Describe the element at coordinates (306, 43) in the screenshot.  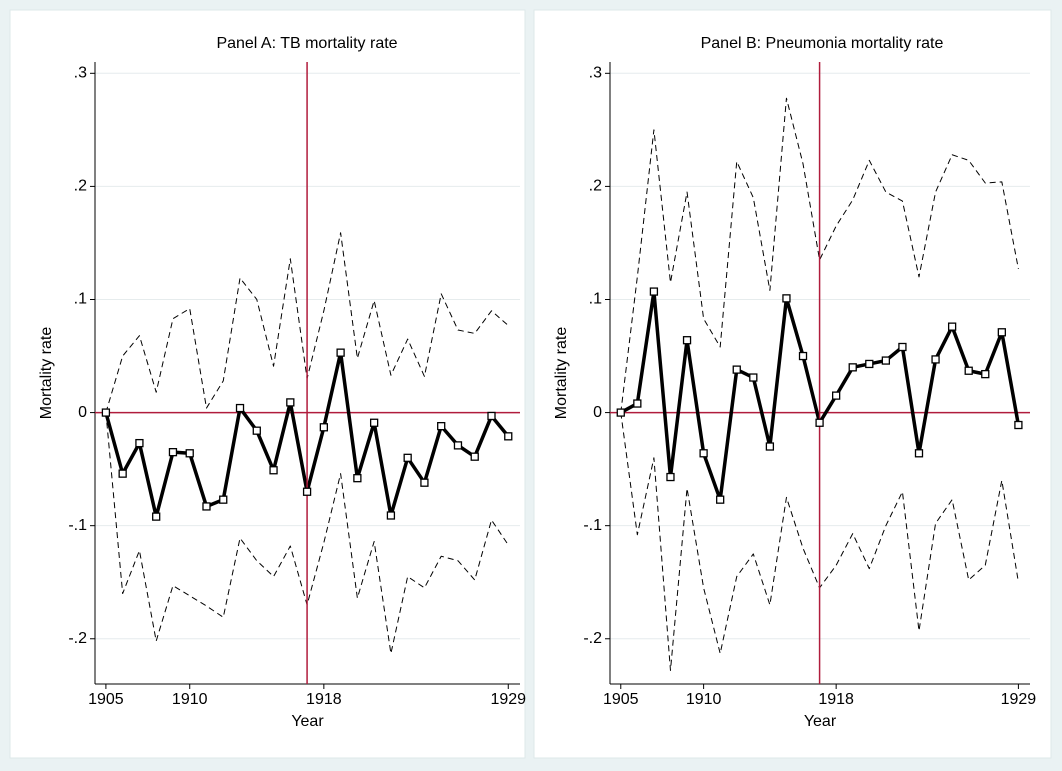
I see `panel-title: Panel A: TB mortality rate` at that location.